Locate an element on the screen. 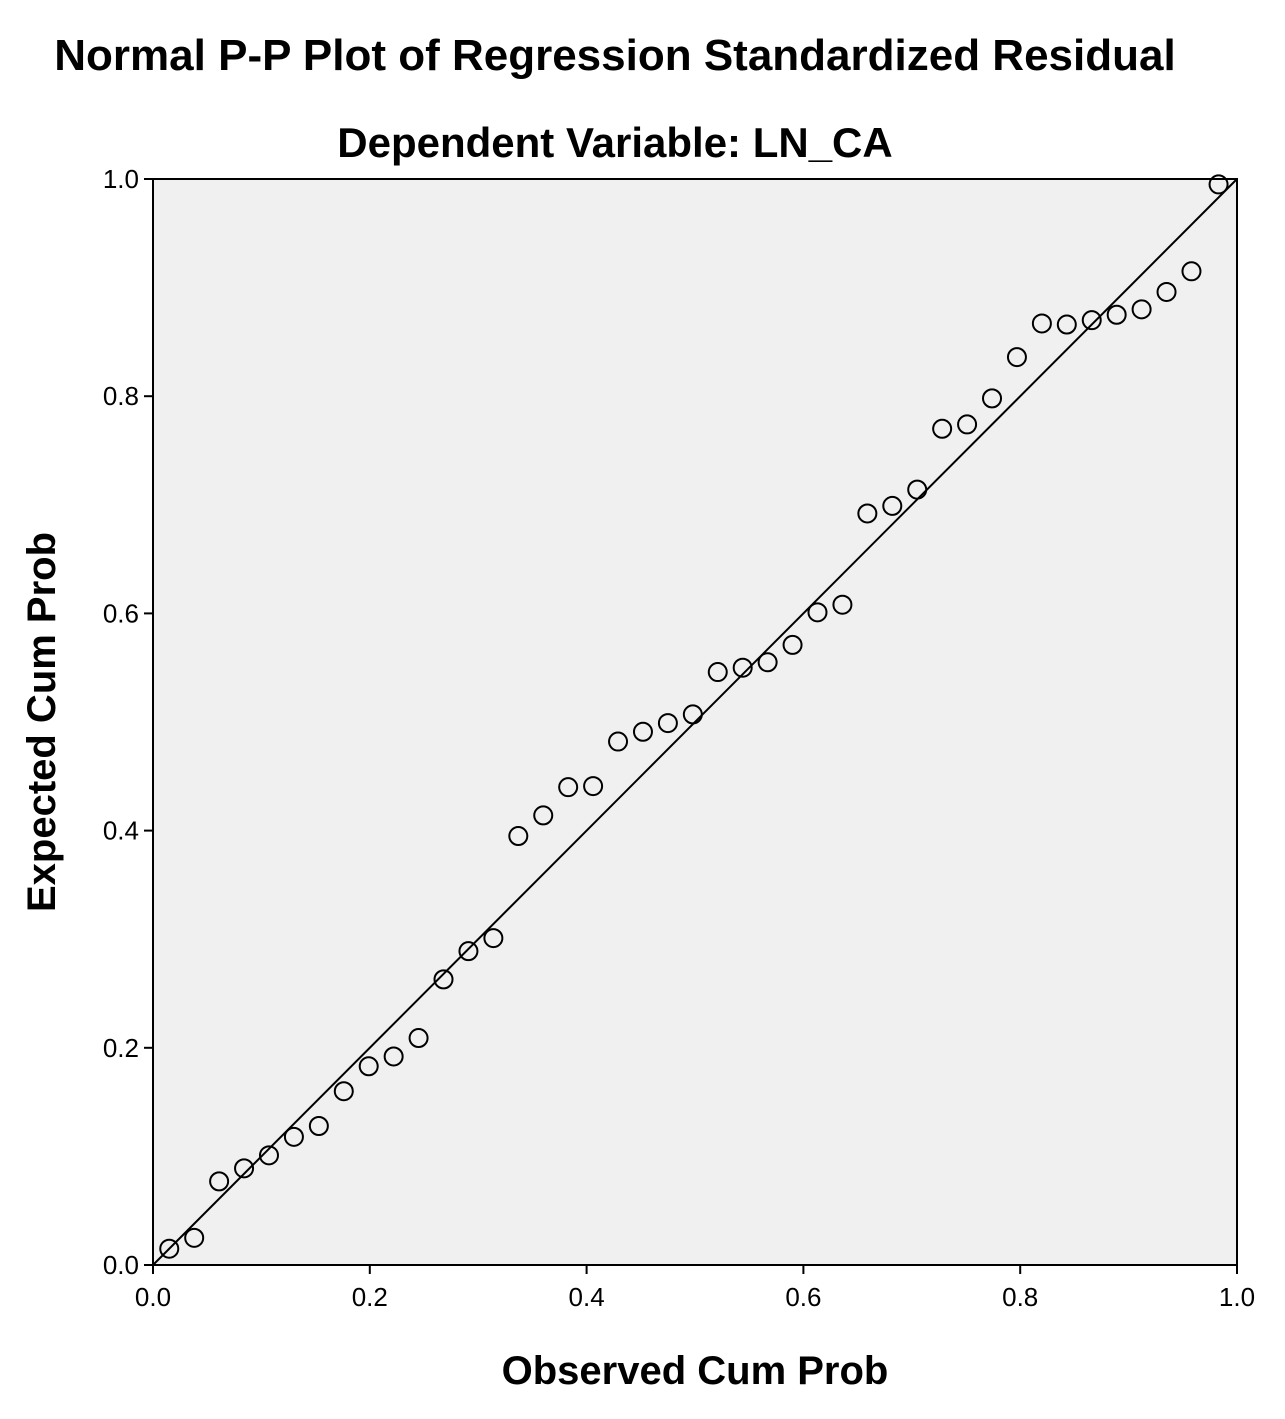 The height and width of the screenshot is (1419, 1285). x-tick-label-4: 0.8 is located at coordinates (1020, 1297).